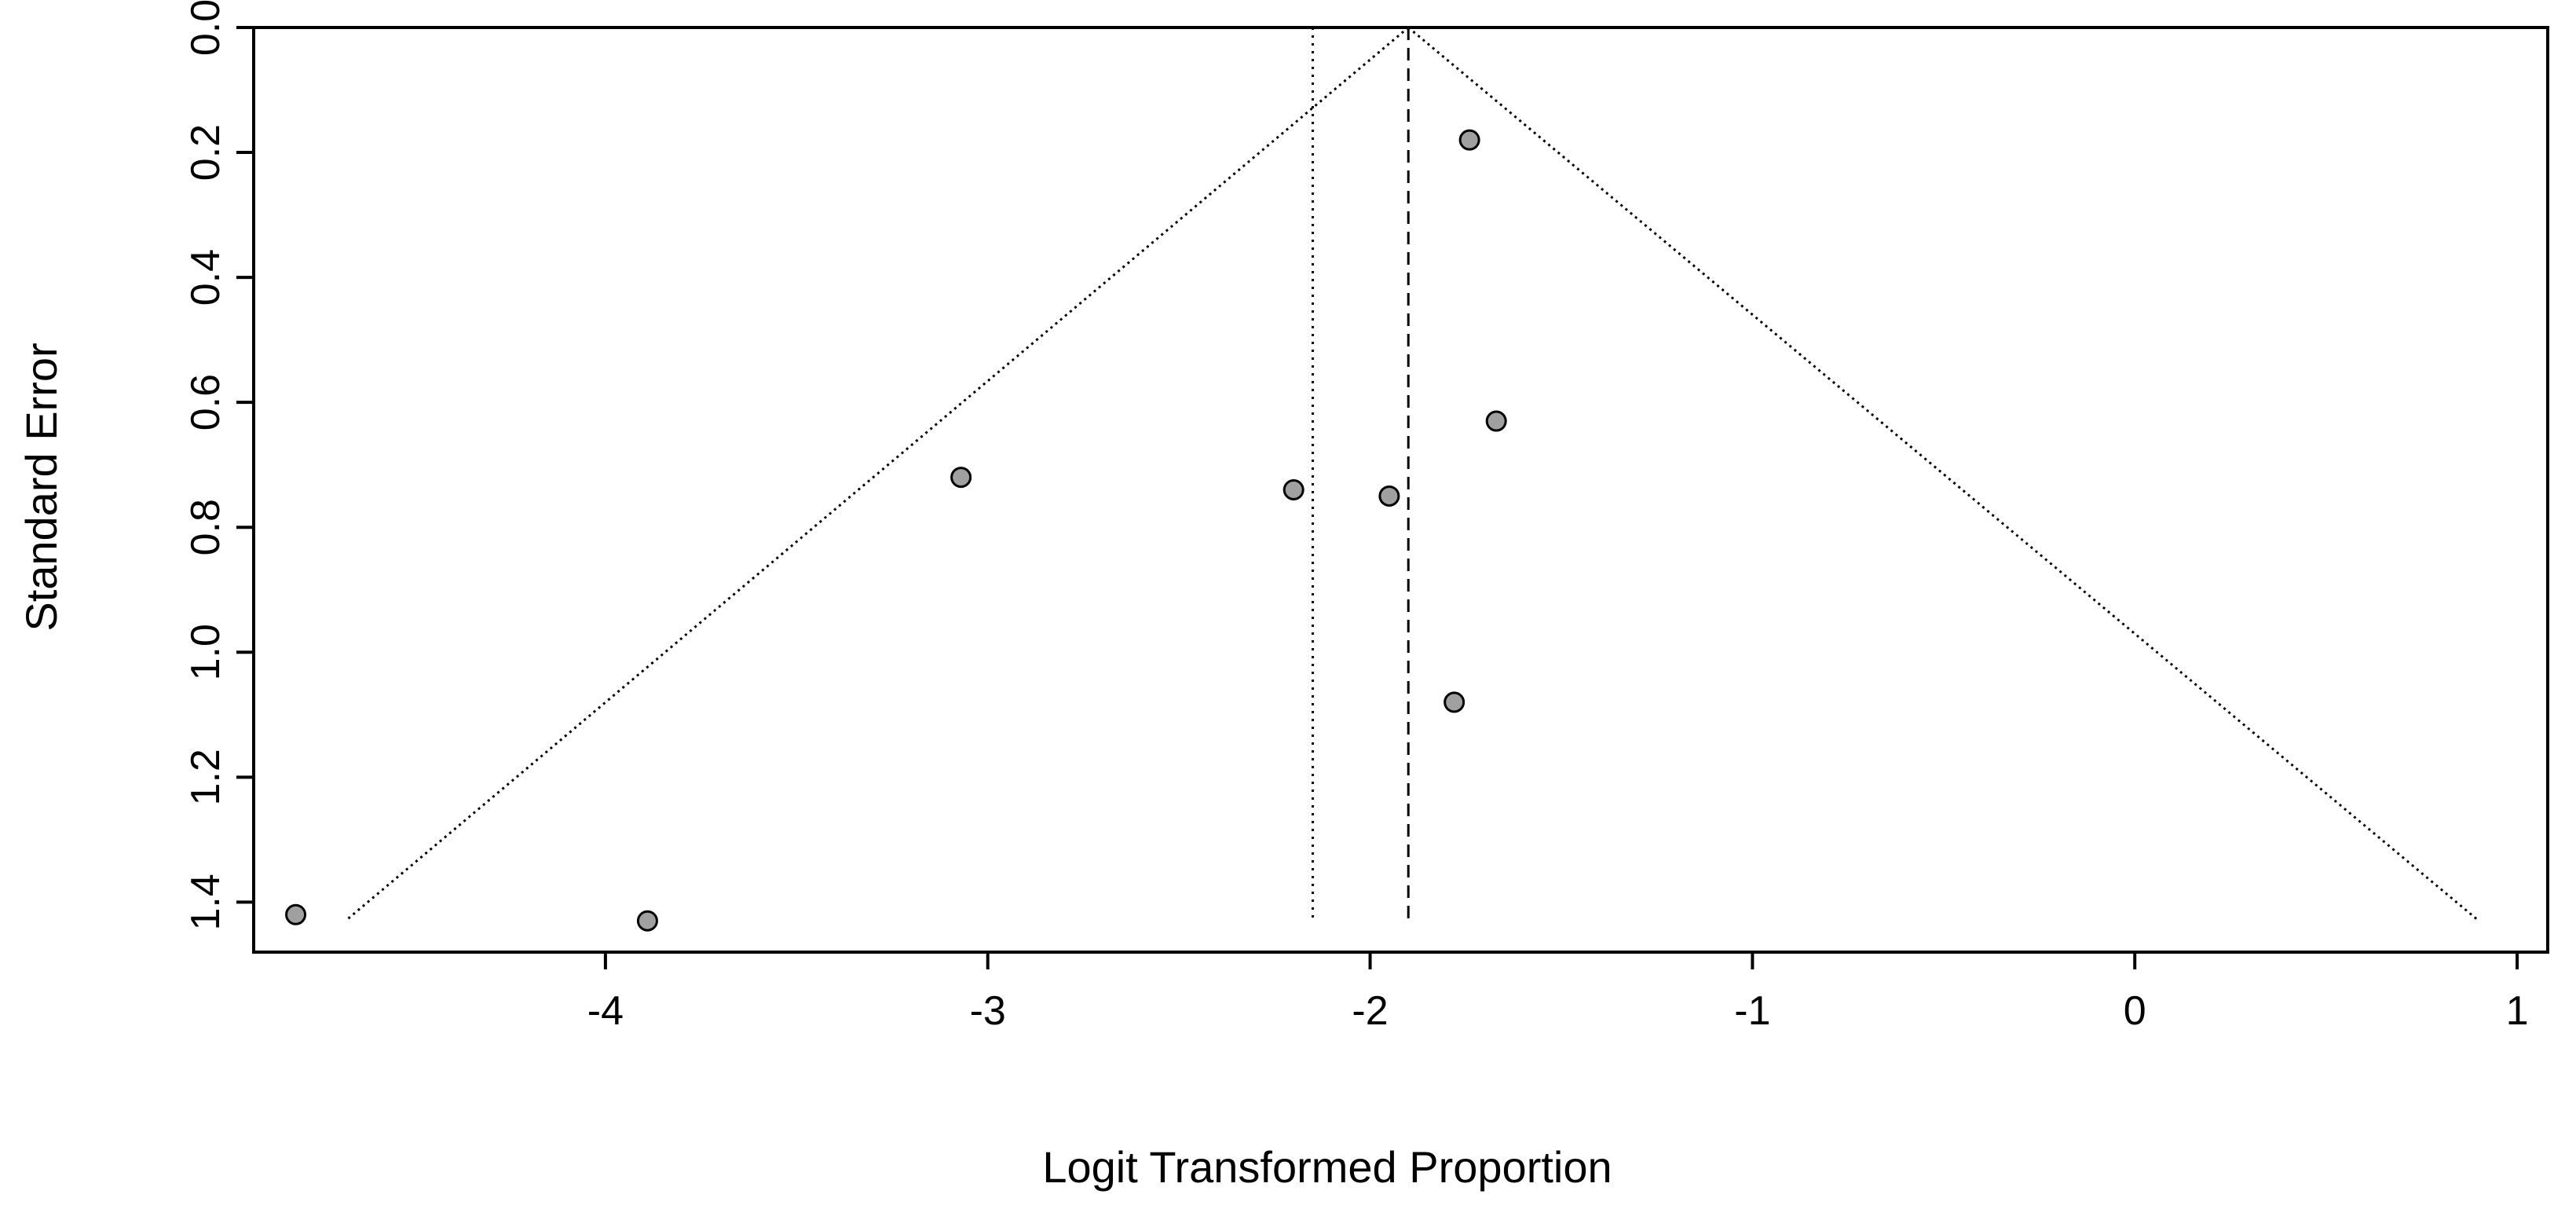  Describe the element at coordinates (988, 1011) in the screenshot. I see `x-tick-label: -3` at that location.